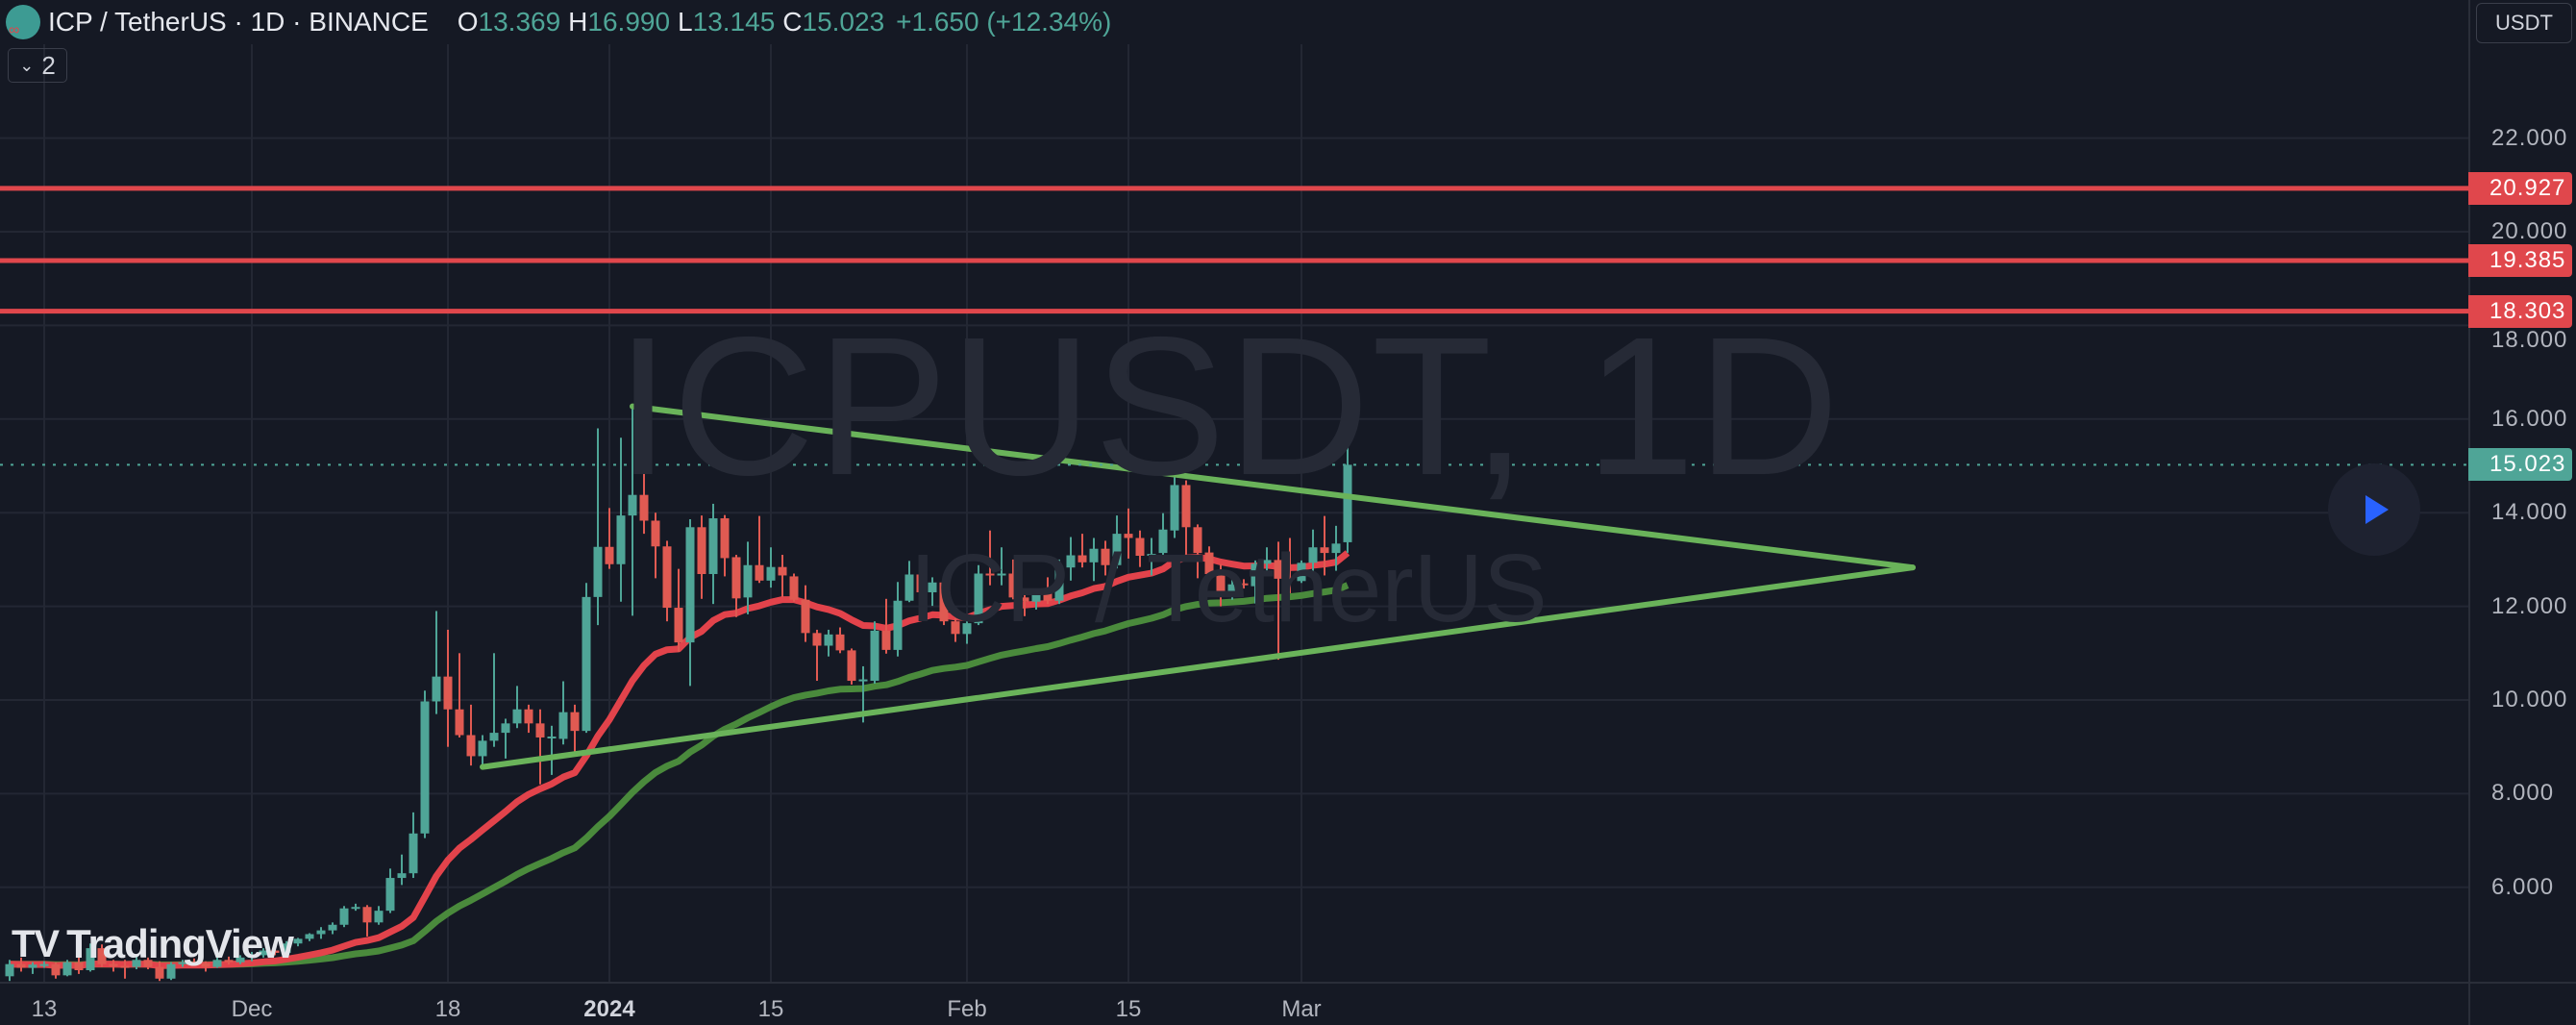 The width and height of the screenshot is (2576, 1025). I want to click on price-tick-label: 22.000, so click(2530, 137).